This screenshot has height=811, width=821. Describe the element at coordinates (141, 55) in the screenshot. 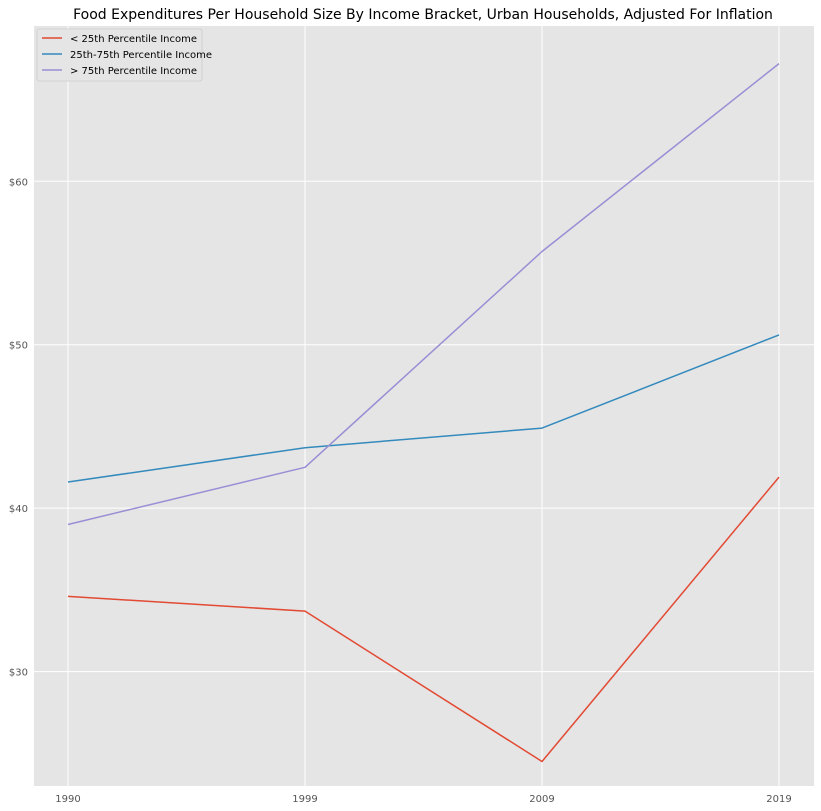

I see `legend-label: 25th-75th Percentile Income` at that location.